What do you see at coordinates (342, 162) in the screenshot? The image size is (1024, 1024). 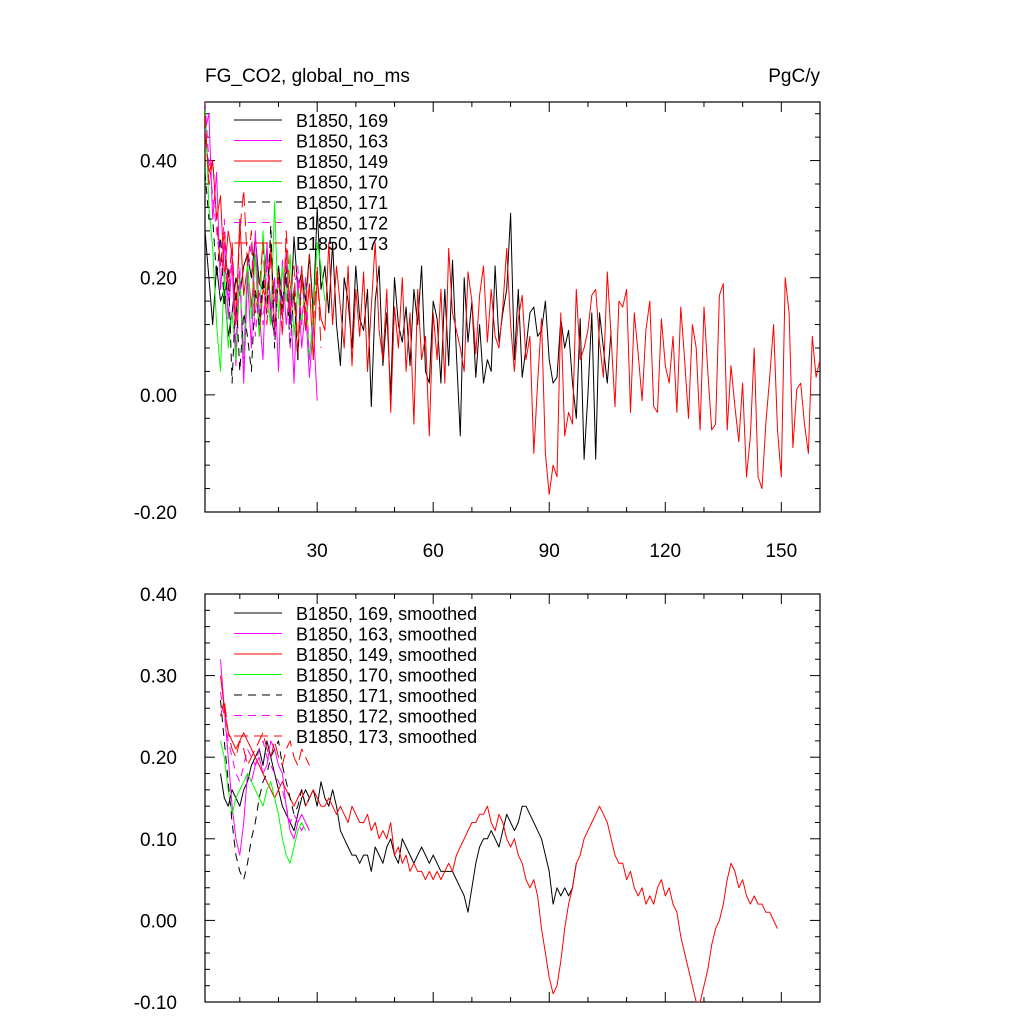 I see `legend-label: B1850, 149` at bounding box center [342, 162].